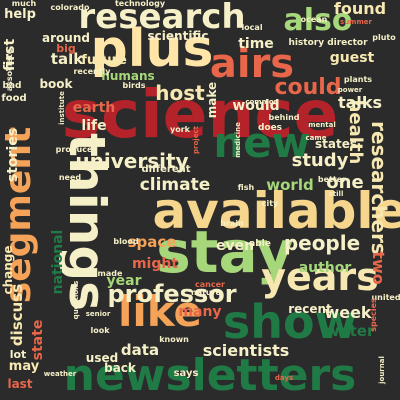 Image resolution: width=400 pixels, height=400 pixels. Describe the element at coordinates (385, 297) in the screenshot. I see `cloud-word: united` at that location.